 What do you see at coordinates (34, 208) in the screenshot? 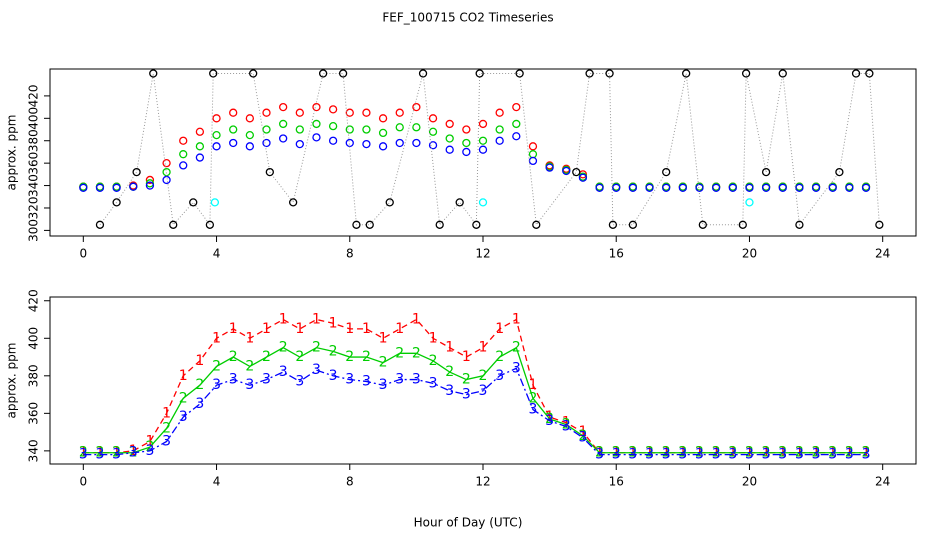
I see `y-tick-label: 320` at bounding box center [34, 208].